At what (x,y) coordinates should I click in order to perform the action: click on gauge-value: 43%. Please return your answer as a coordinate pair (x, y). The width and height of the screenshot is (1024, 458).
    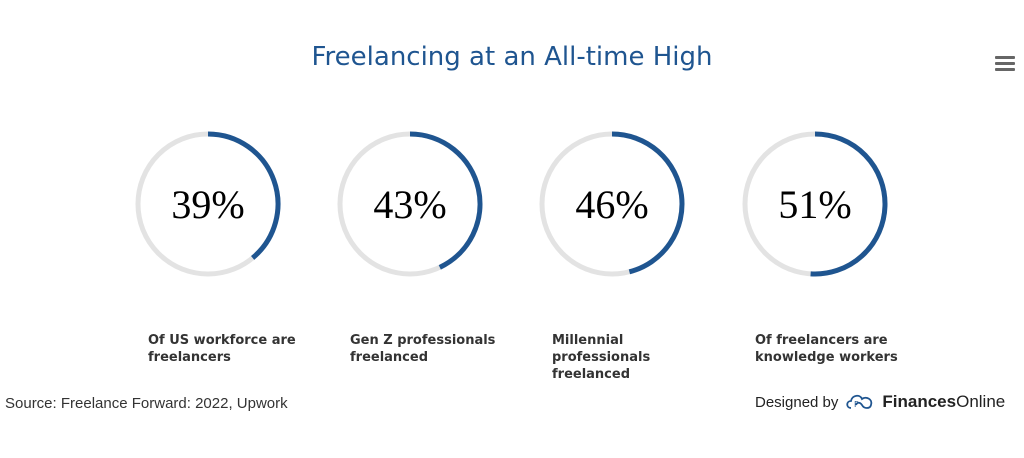
    Looking at the image, I should click on (409, 204).